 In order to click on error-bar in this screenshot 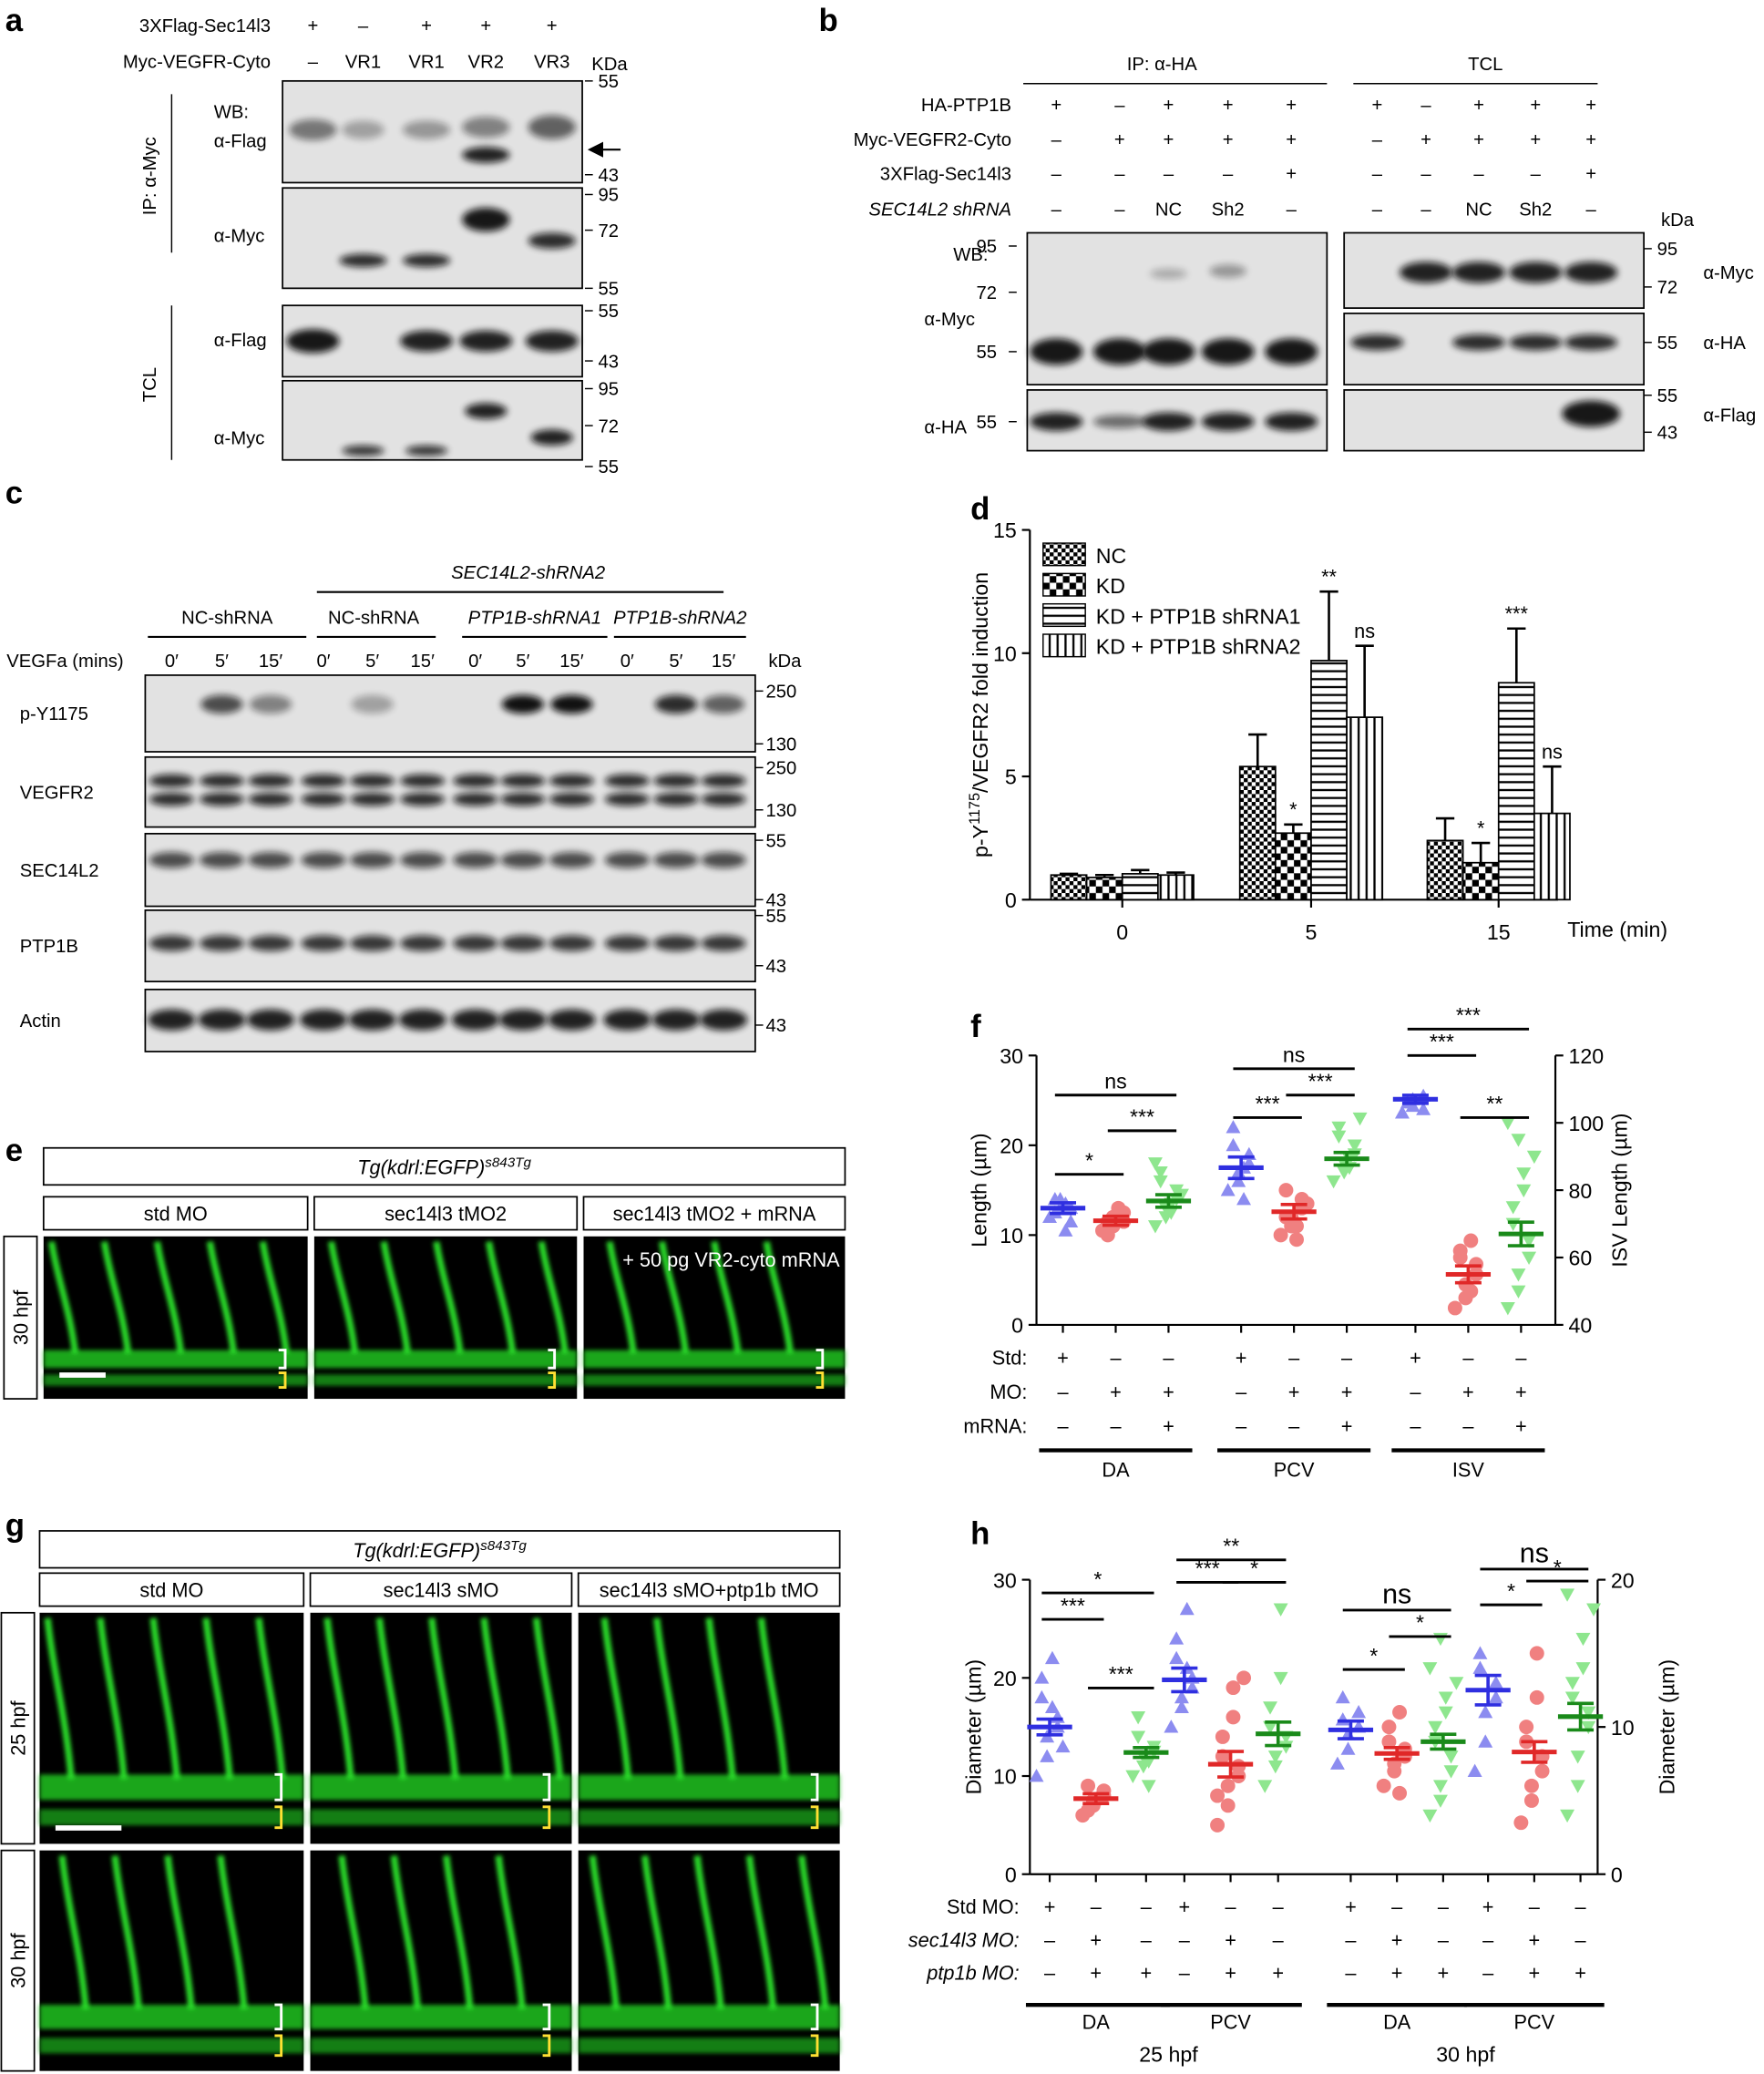, I will do `click(1445, 829)`.